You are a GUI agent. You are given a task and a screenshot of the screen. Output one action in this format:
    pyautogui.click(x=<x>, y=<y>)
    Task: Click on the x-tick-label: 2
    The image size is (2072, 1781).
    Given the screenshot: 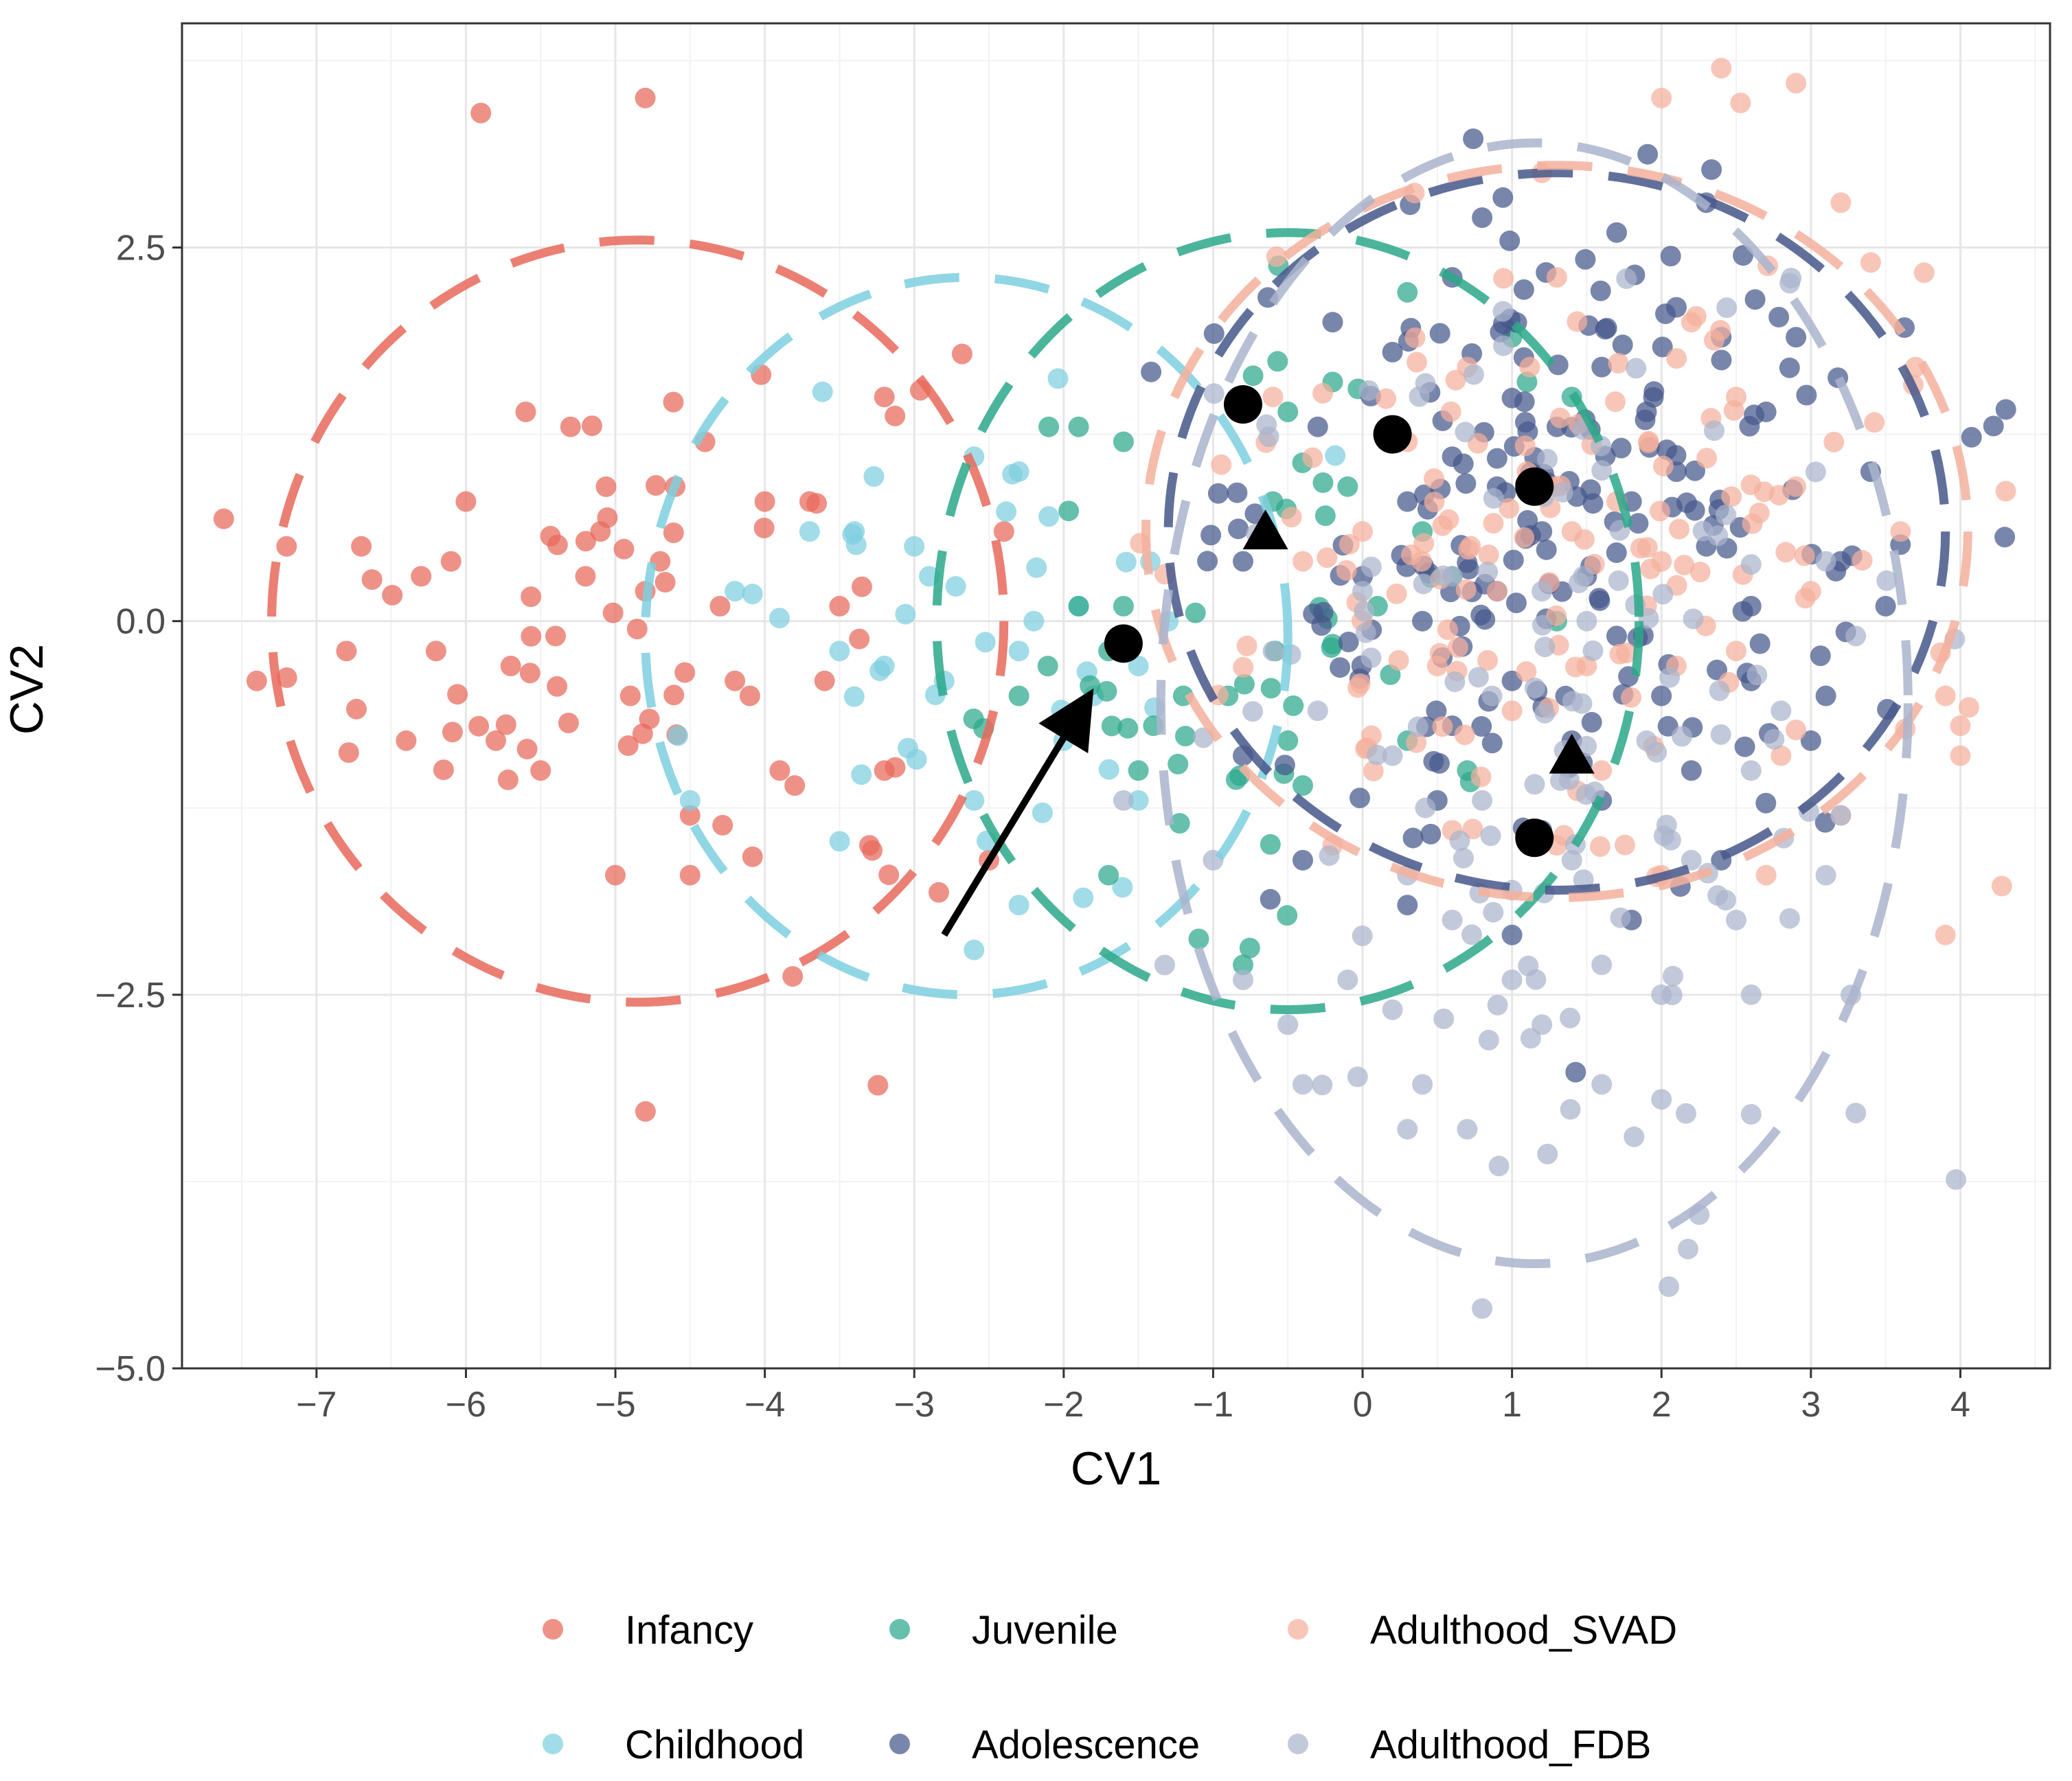 What is the action you would take?
    pyautogui.click(x=1662, y=1405)
    